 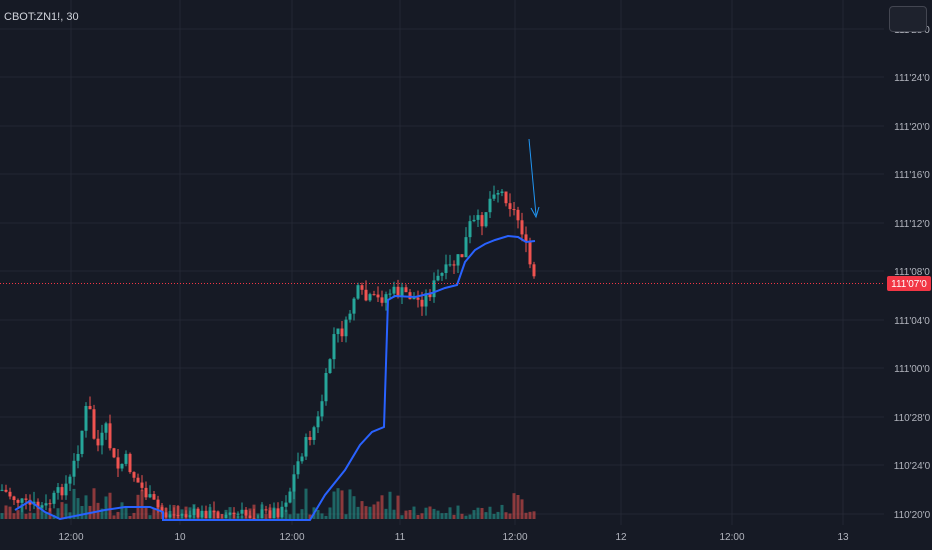 I want to click on price-tick-label: 111'04'0, so click(x=912, y=321).